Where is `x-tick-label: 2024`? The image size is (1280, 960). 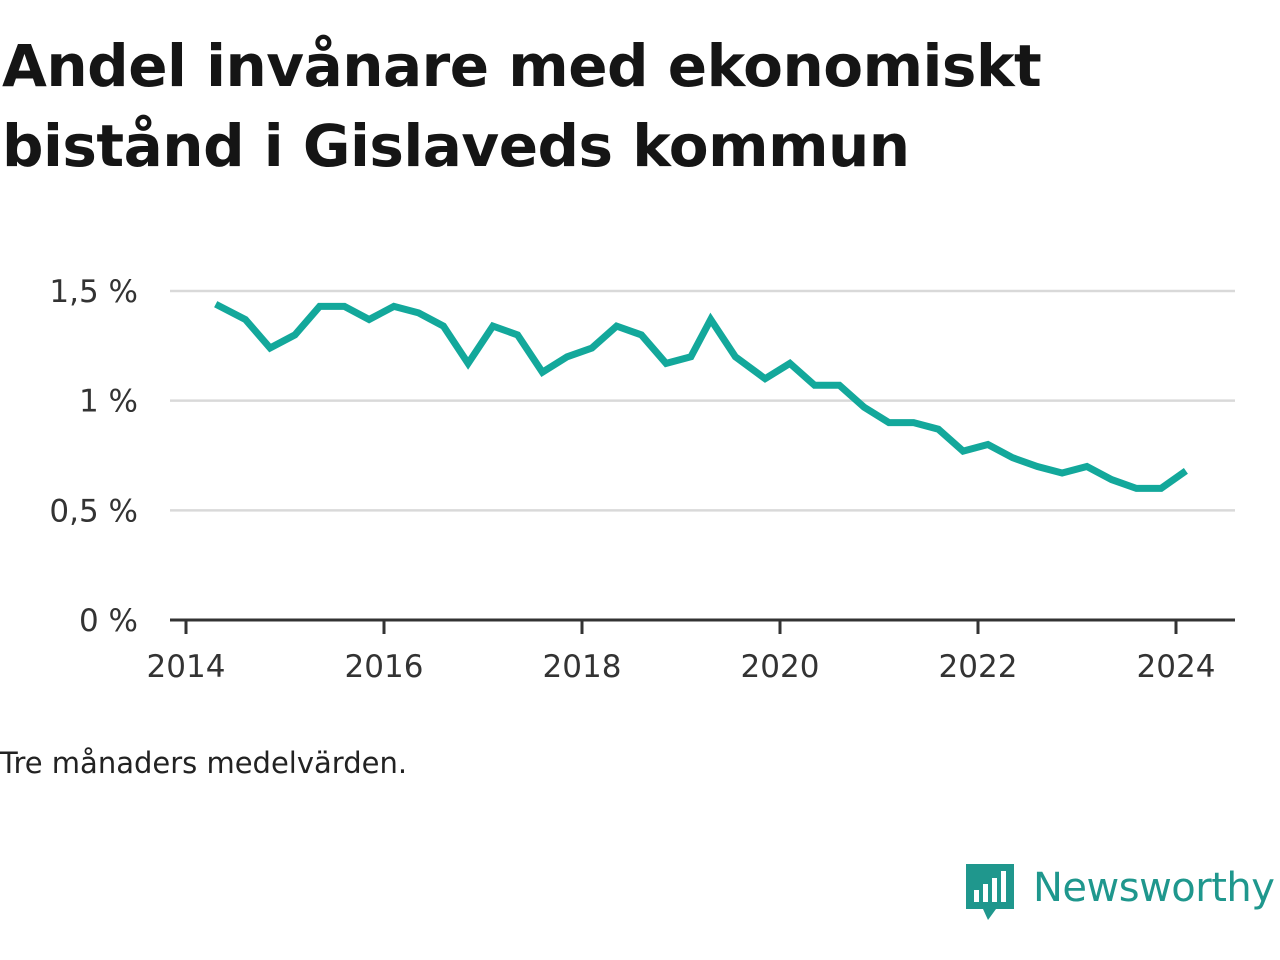 x-tick-label: 2024 is located at coordinates (1176, 667).